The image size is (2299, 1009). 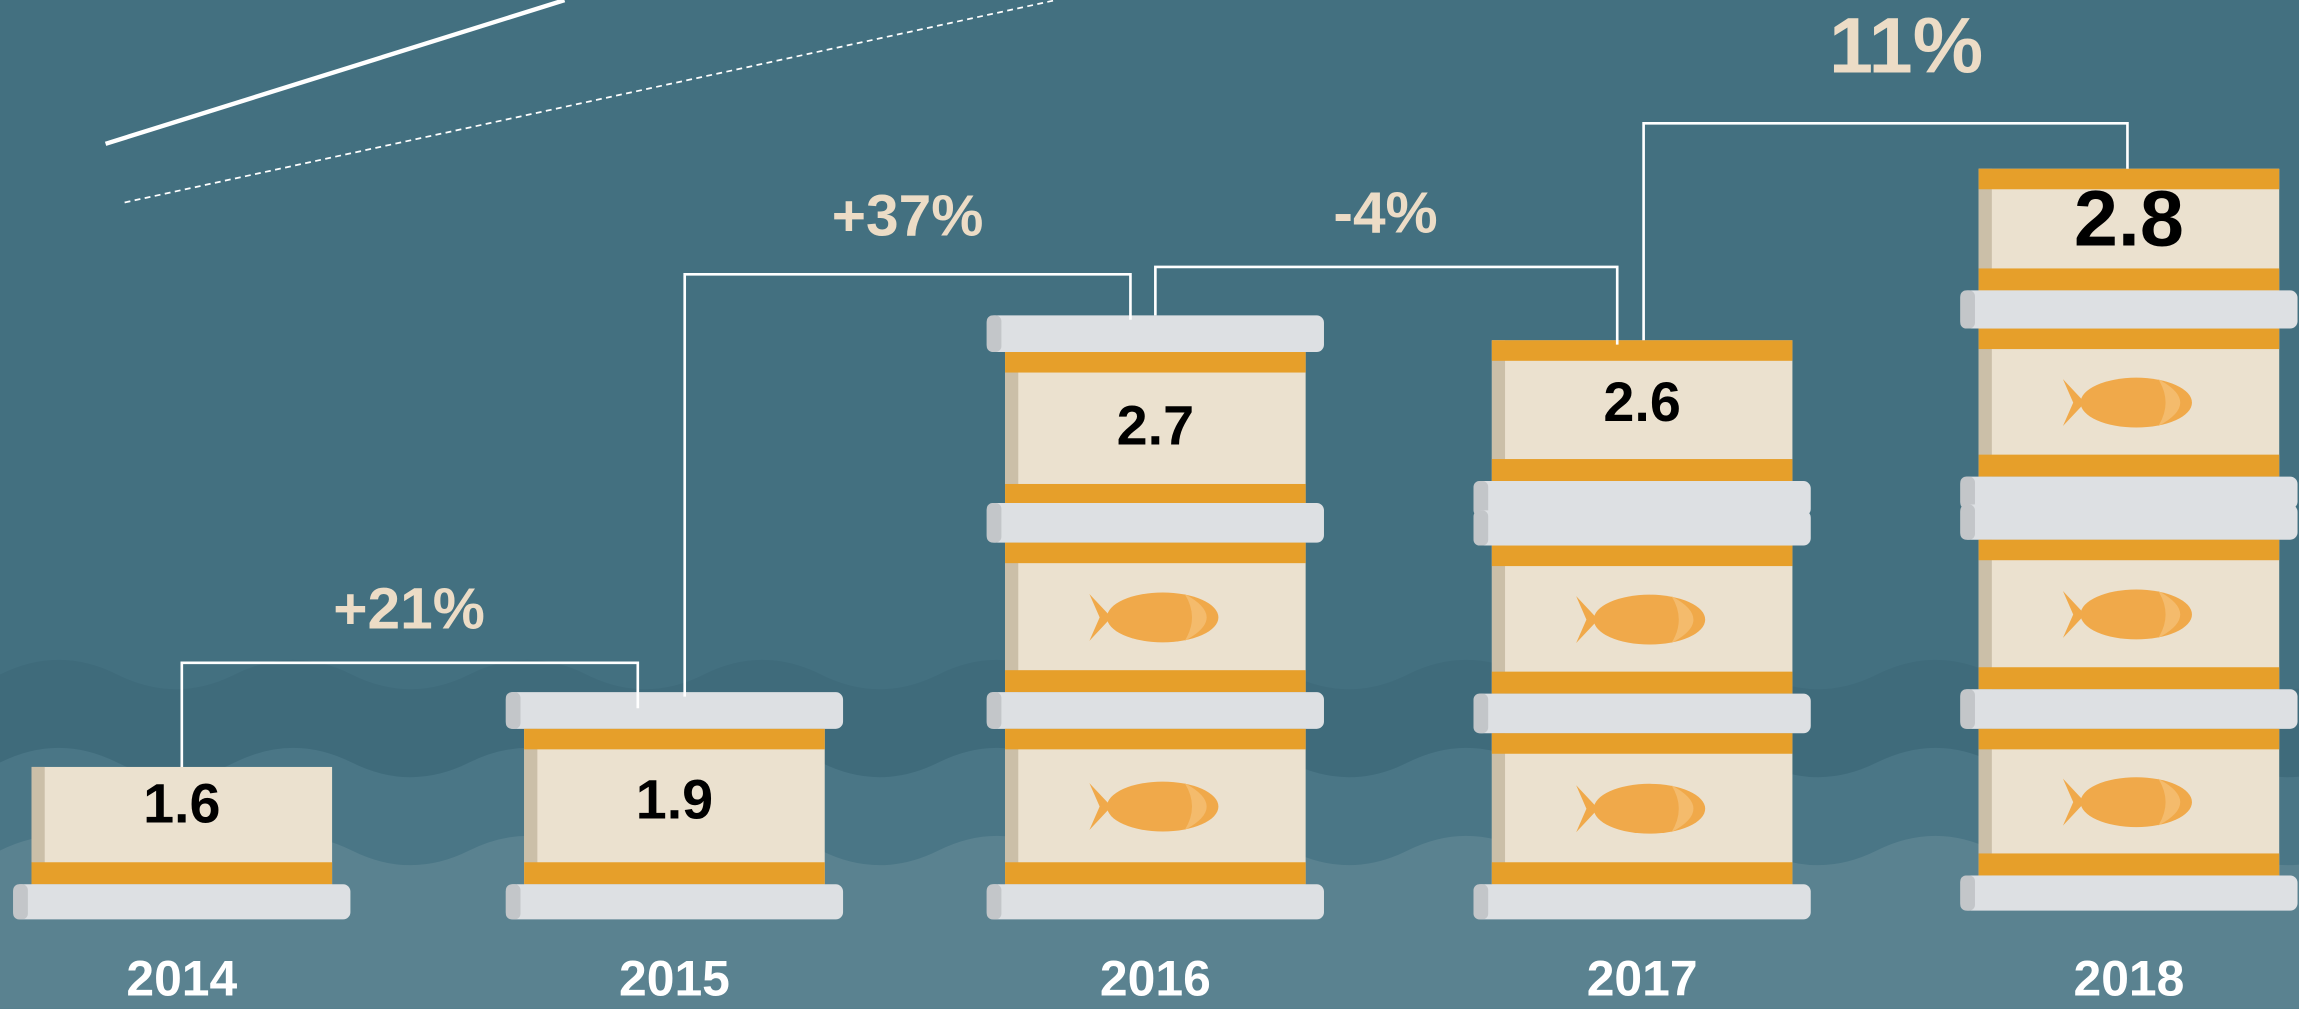 What do you see at coordinates (1641, 402) in the screenshot?
I see `value-label: 2.6` at bounding box center [1641, 402].